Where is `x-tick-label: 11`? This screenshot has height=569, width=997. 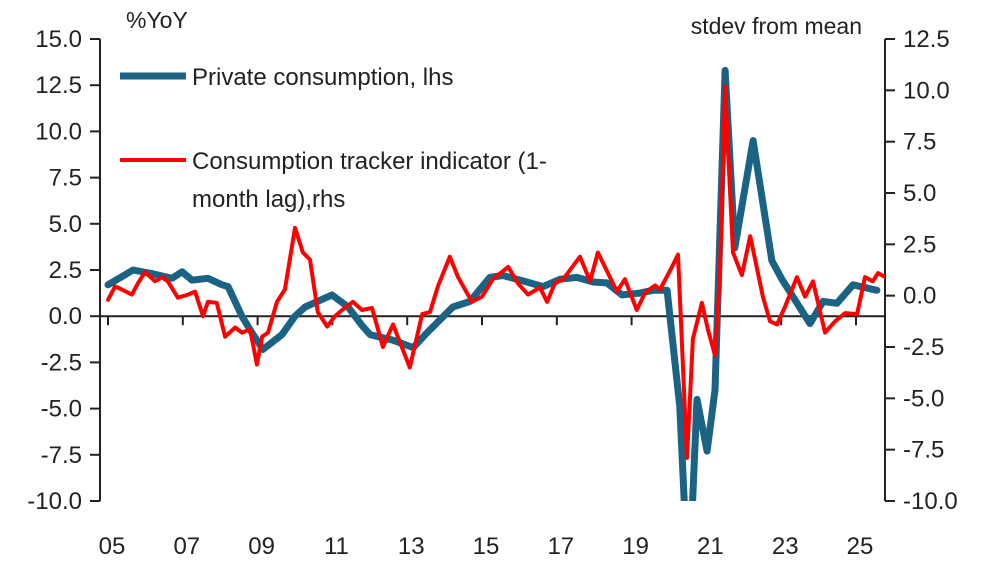 x-tick-label: 11 is located at coordinates (336, 546).